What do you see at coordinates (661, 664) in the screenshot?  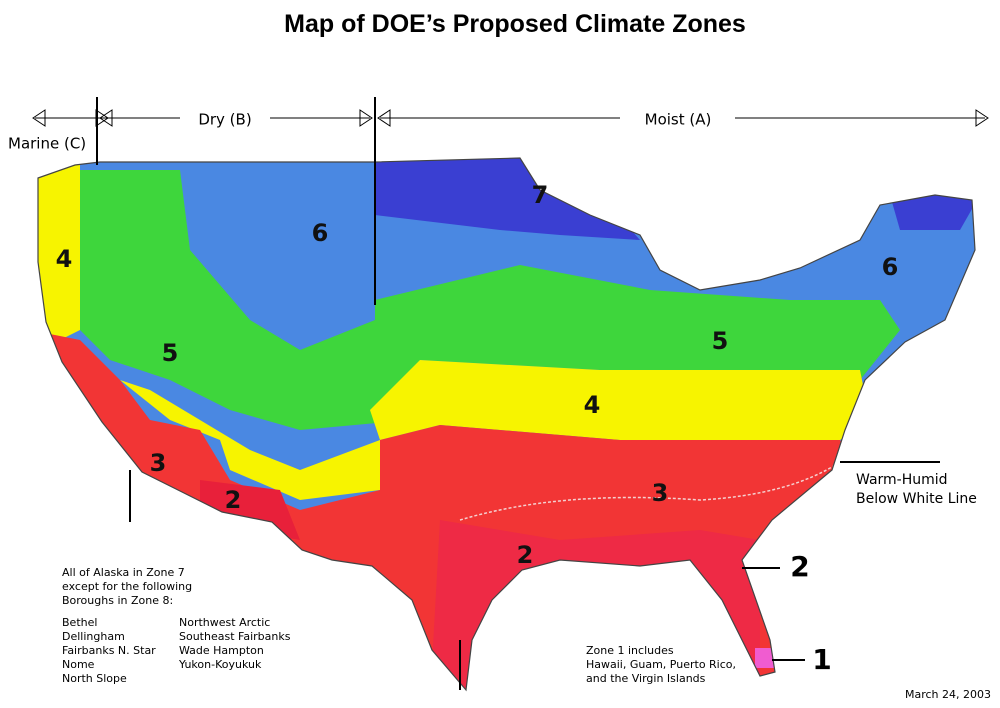 I see `zone1-note: Hawaii, Guam, Puerto Rico,` at bounding box center [661, 664].